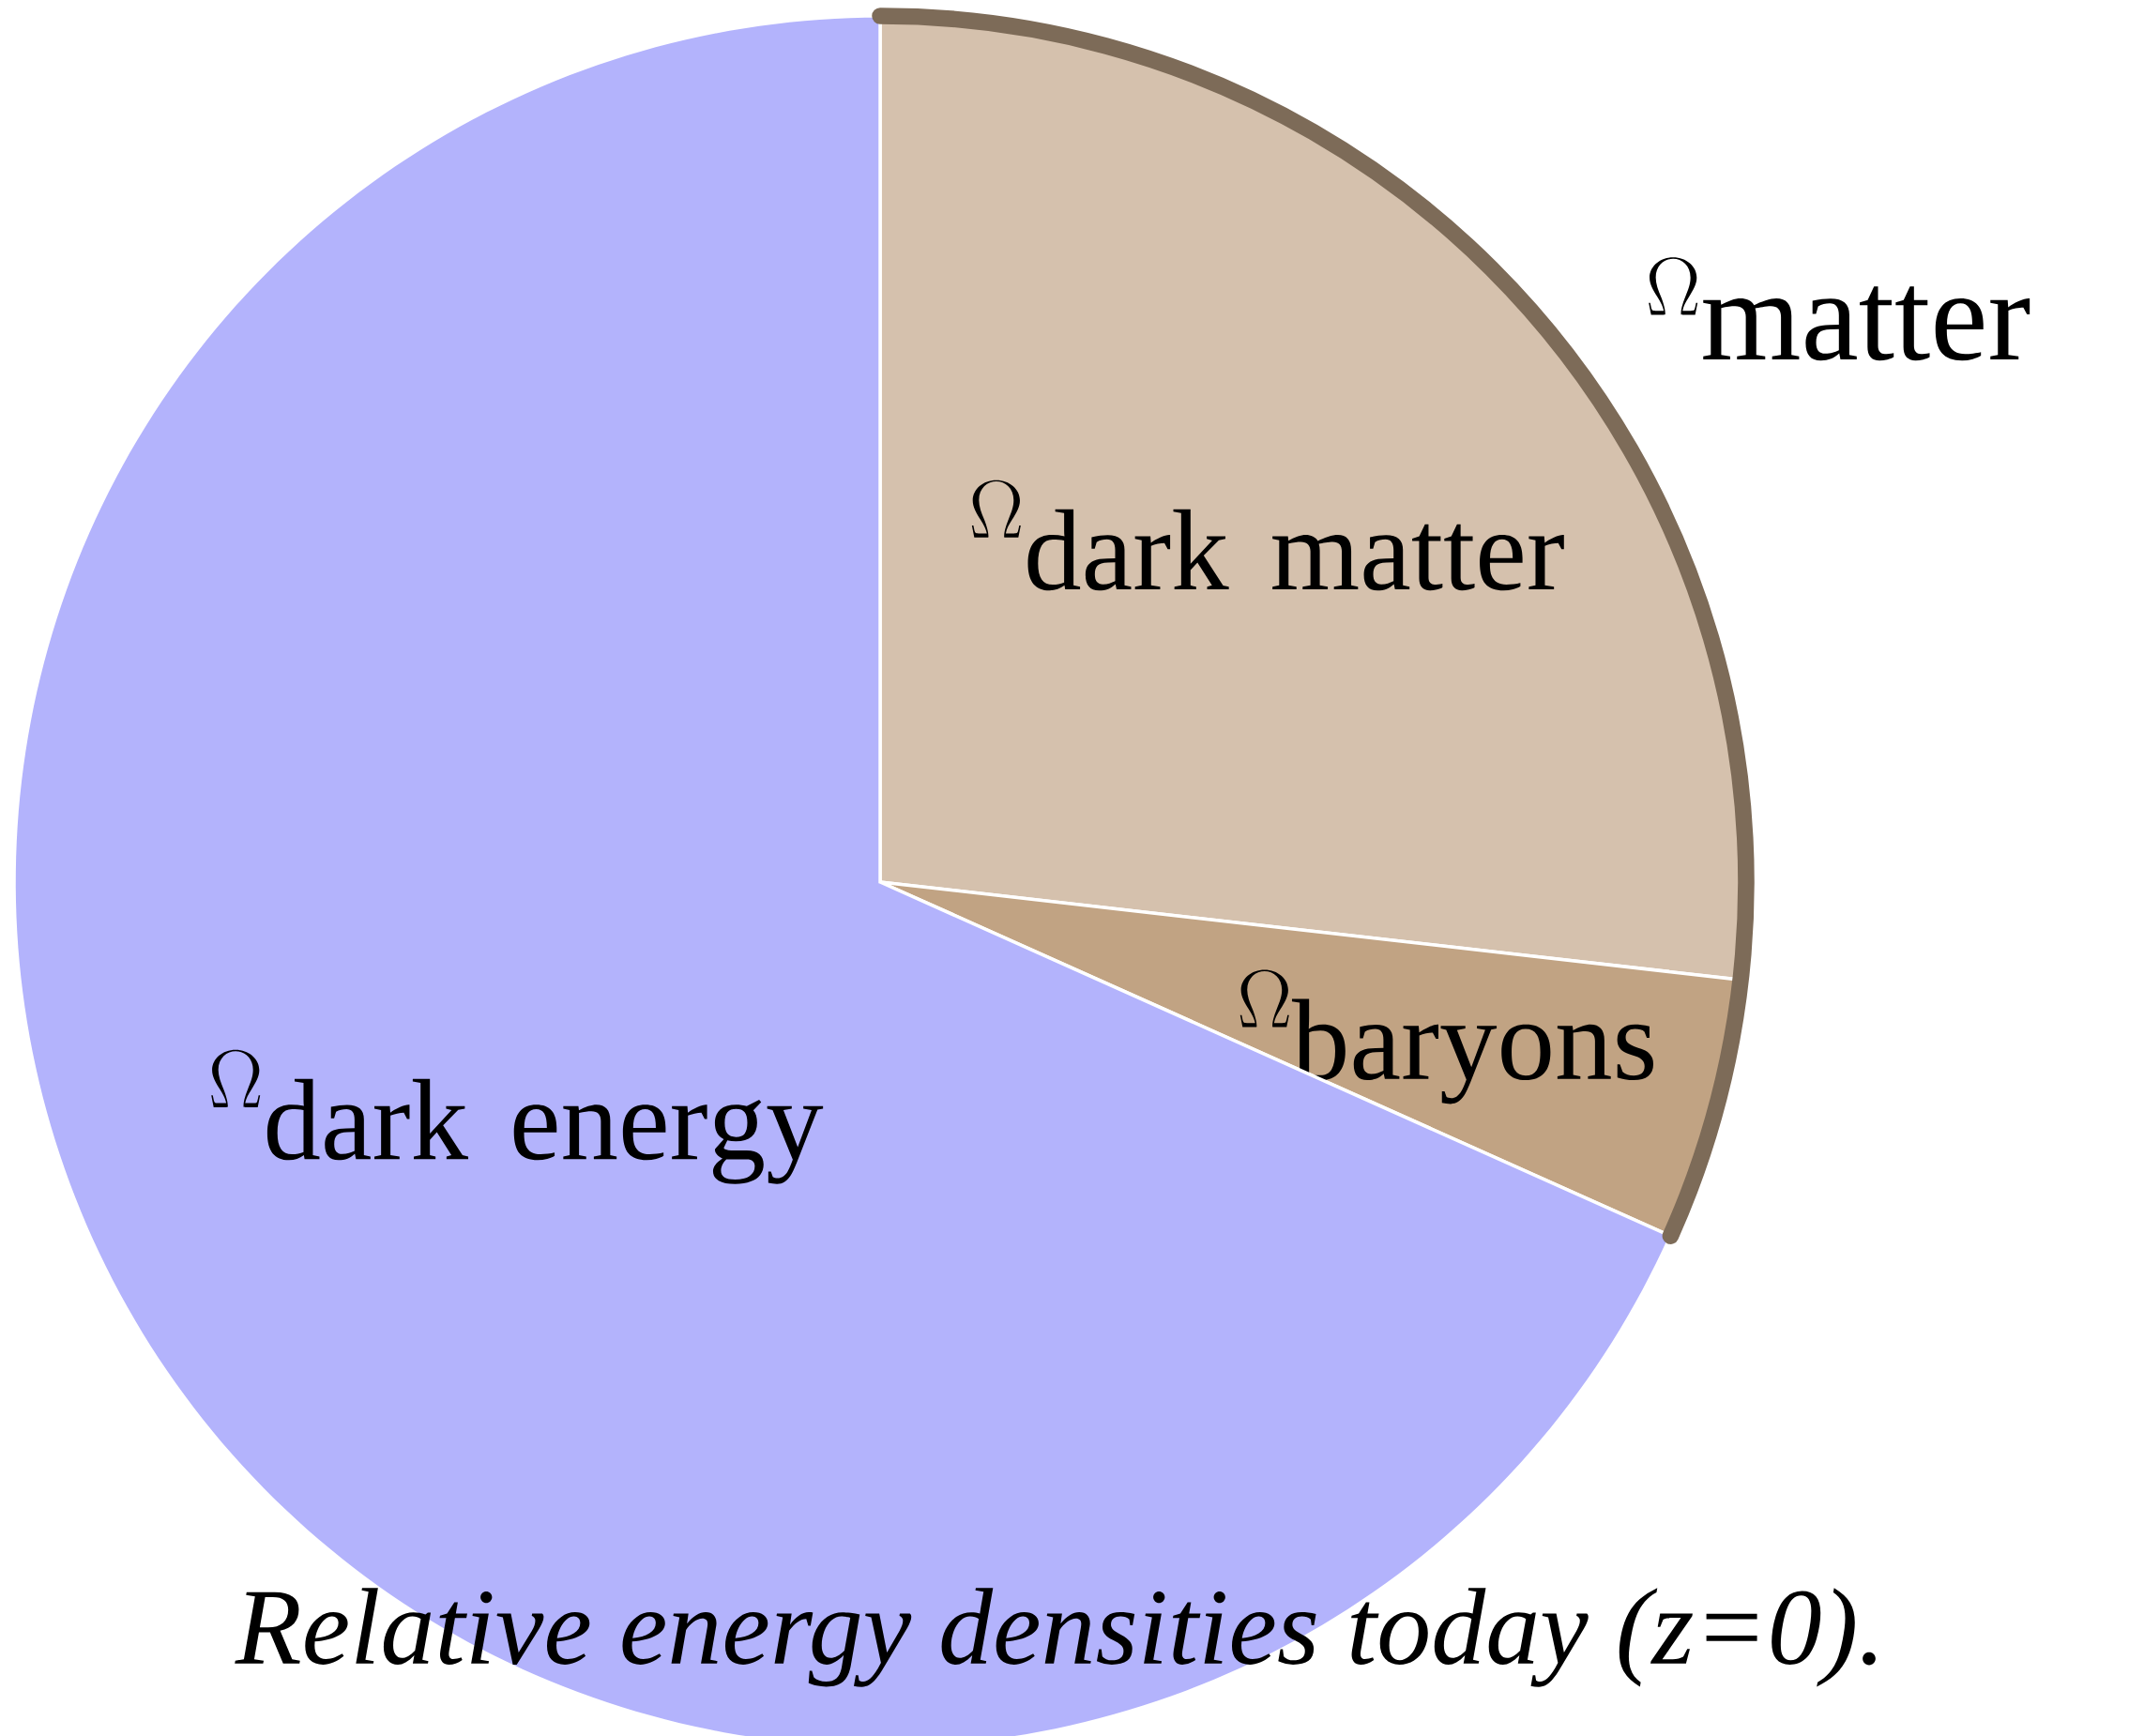 The image size is (2129, 1736). I want to click on slice-label: $\Omega_{\mathrm{dark\ energy}}$, so click(517, 1116).